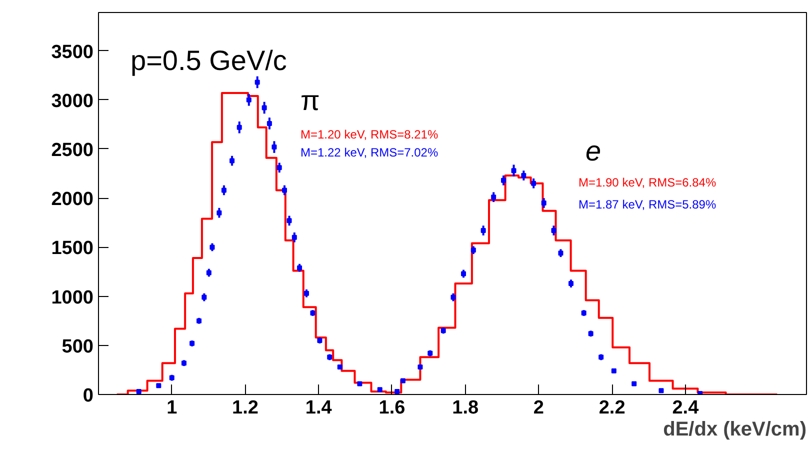  What do you see at coordinates (369, 153) in the screenshot?
I see `annotation: M=1.22 keV, RMS=7.02%` at bounding box center [369, 153].